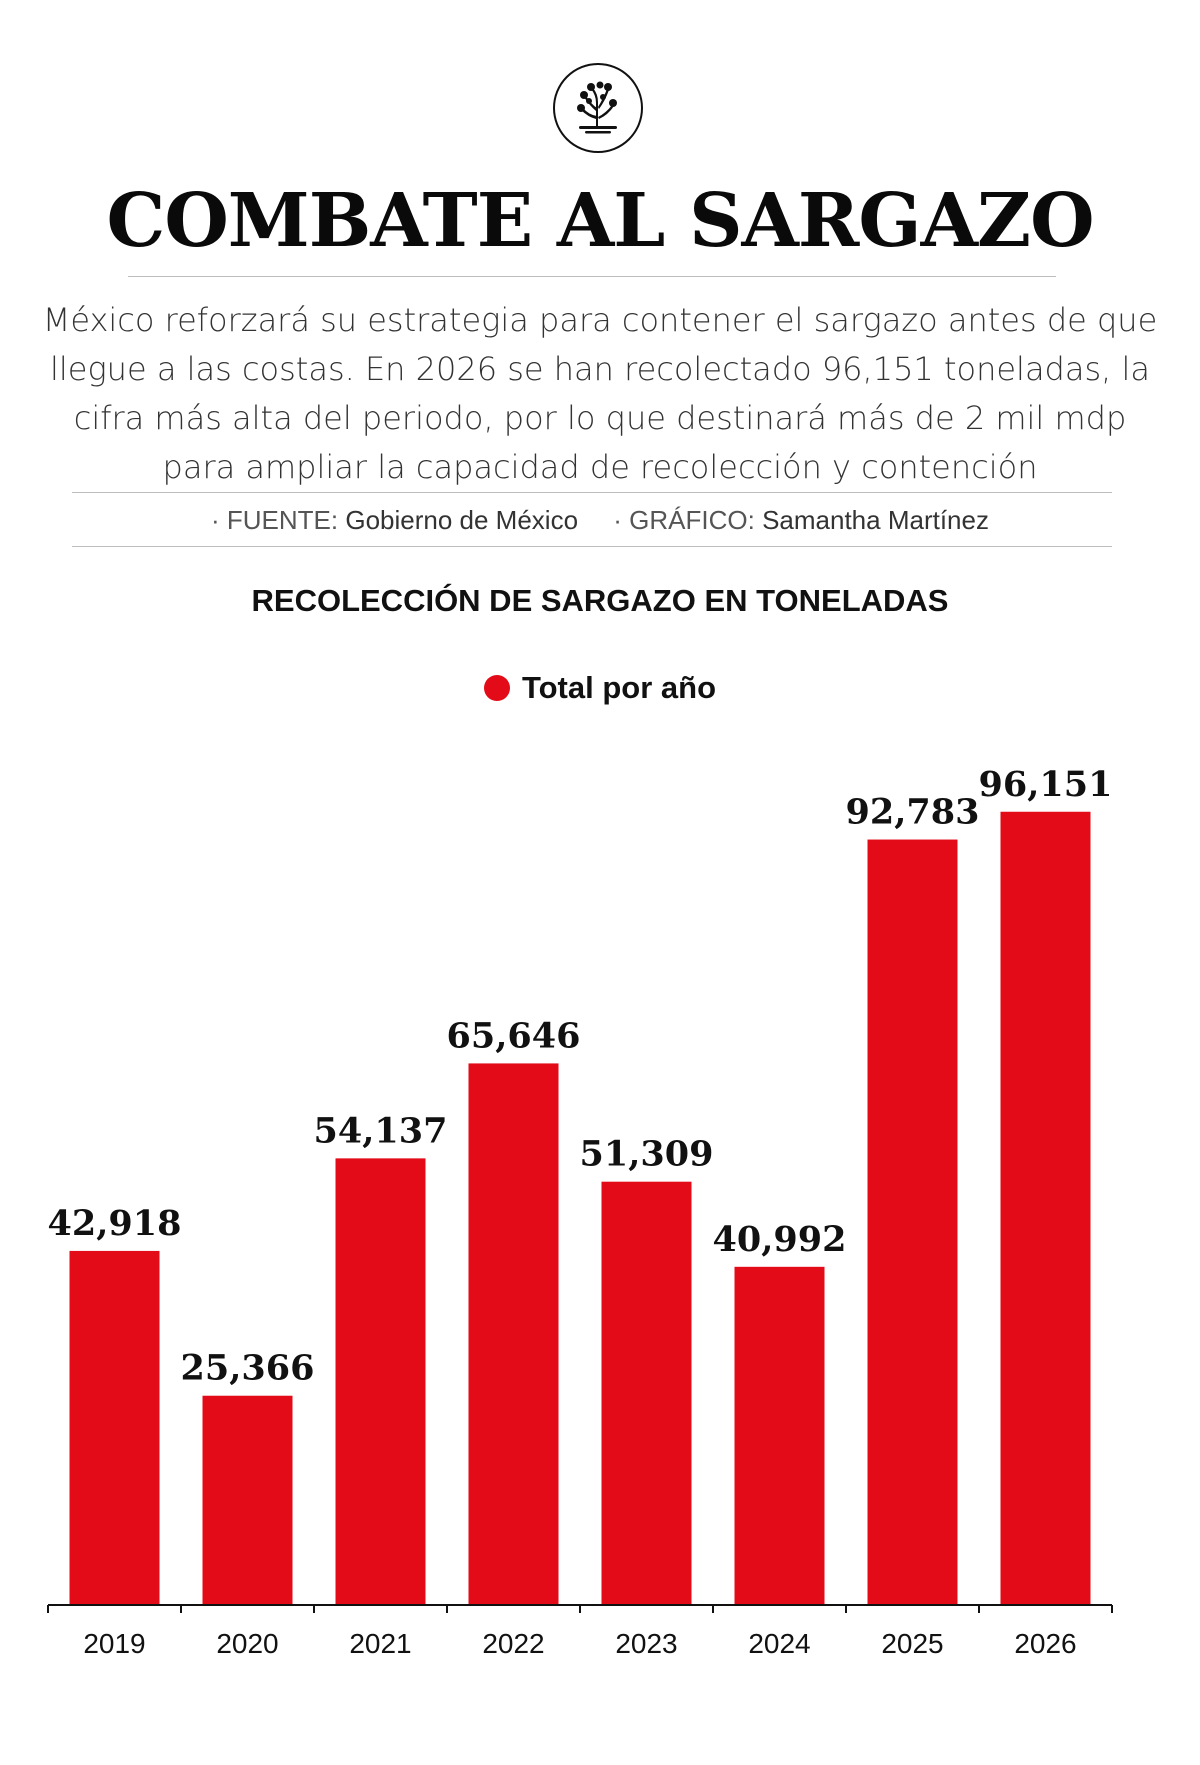 The width and height of the screenshot is (1200, 1765). What do you see at coordinates (514, 1035) in the screenshot?
I see `data-label-2022: 65,646` at bounding box center [514, 1035].